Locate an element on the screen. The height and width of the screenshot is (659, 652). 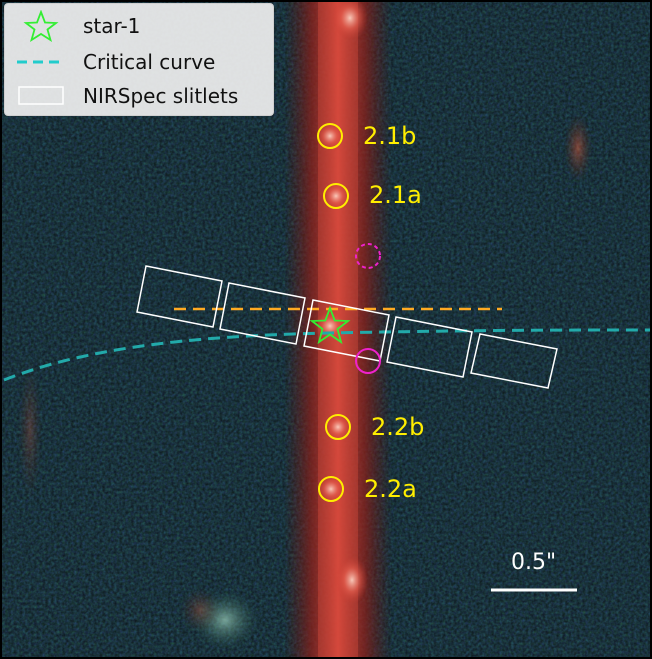
label-2-1a: 2.1a is located at coordinates (395, 195).